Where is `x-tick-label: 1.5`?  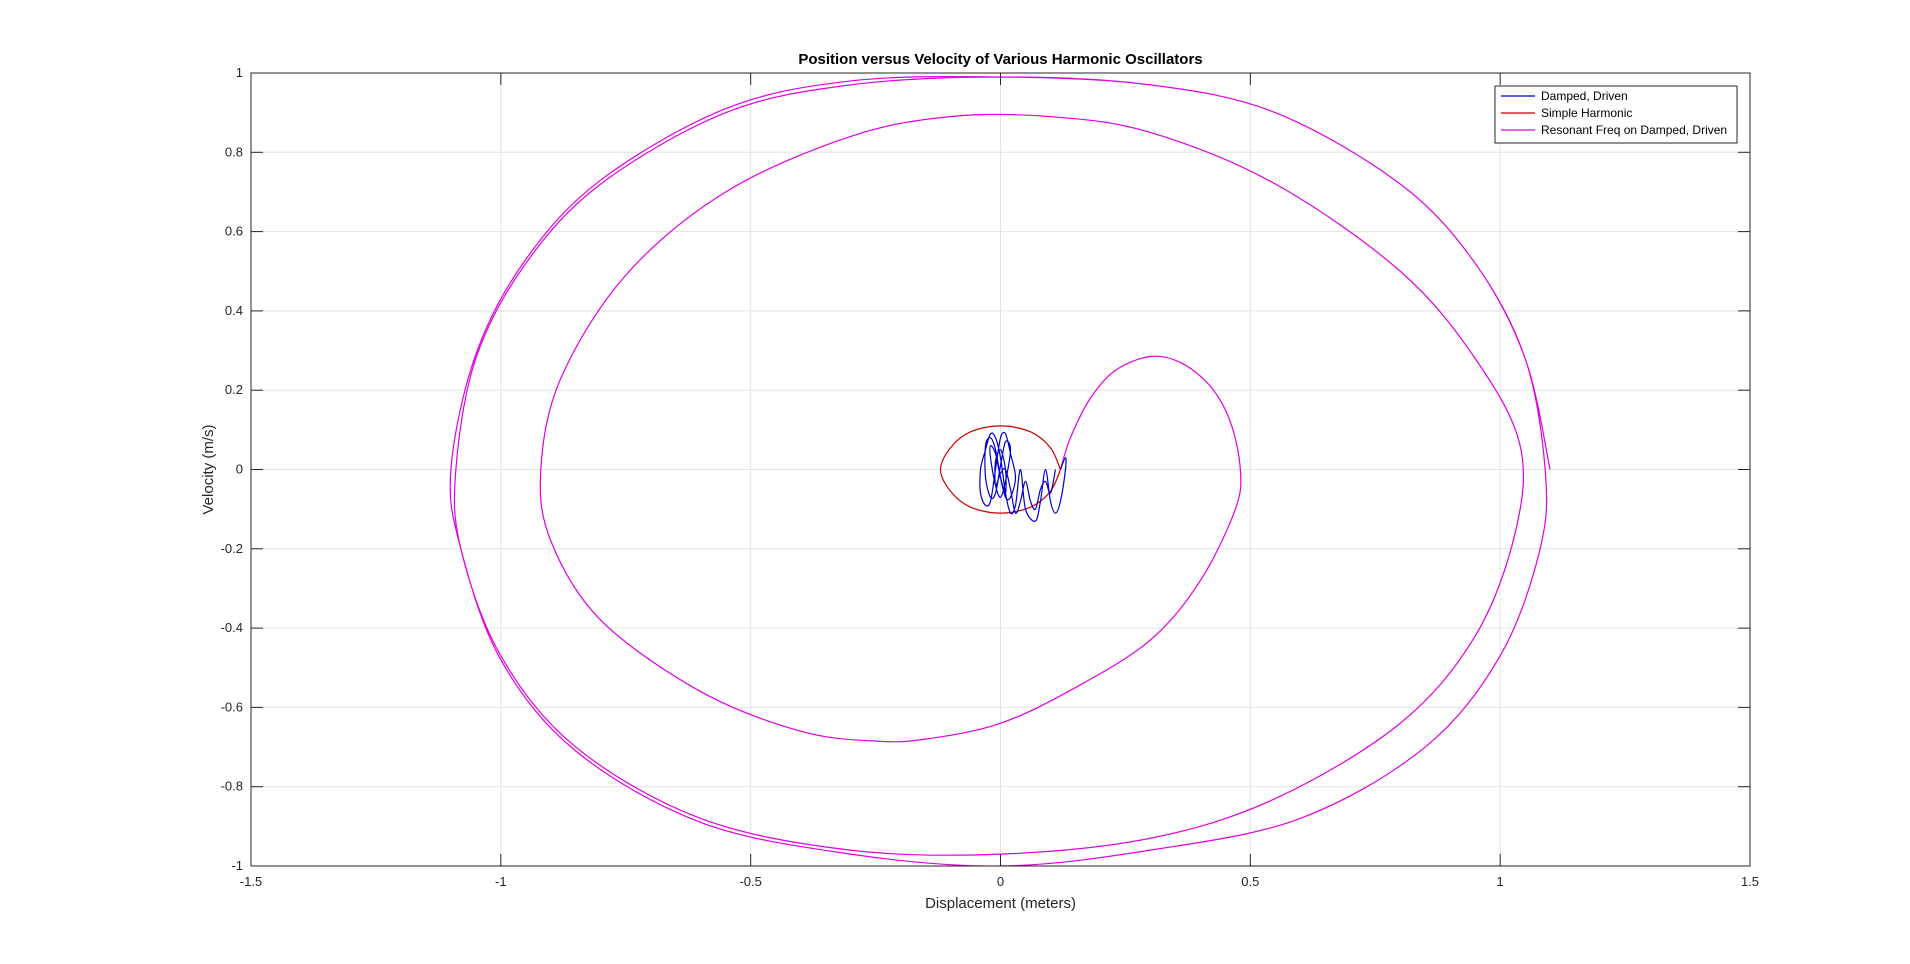 x-tick-label: 1.5 is located at coordinates (1750, 881).